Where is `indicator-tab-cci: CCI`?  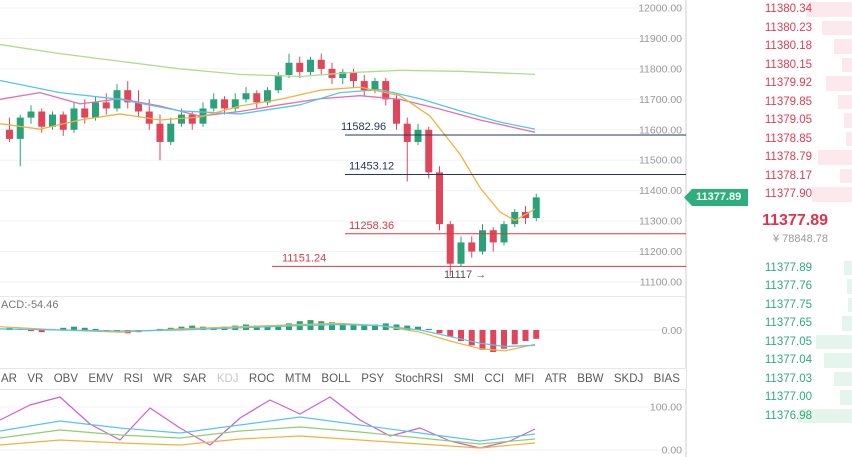 indicator-tab-cci: CCI is located at coordinates (494, 379).